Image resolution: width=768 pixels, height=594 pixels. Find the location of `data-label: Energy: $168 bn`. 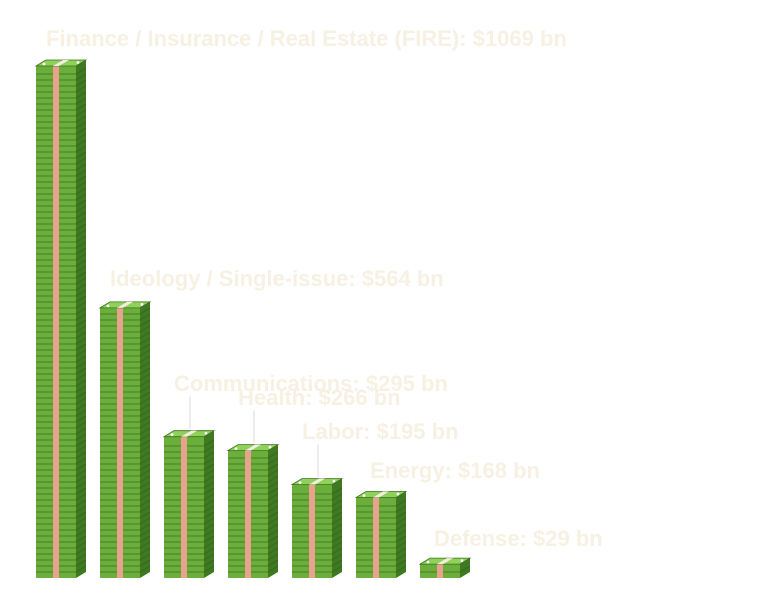

data-label: Energy: $168 bn is located at coordinates (455, 470).